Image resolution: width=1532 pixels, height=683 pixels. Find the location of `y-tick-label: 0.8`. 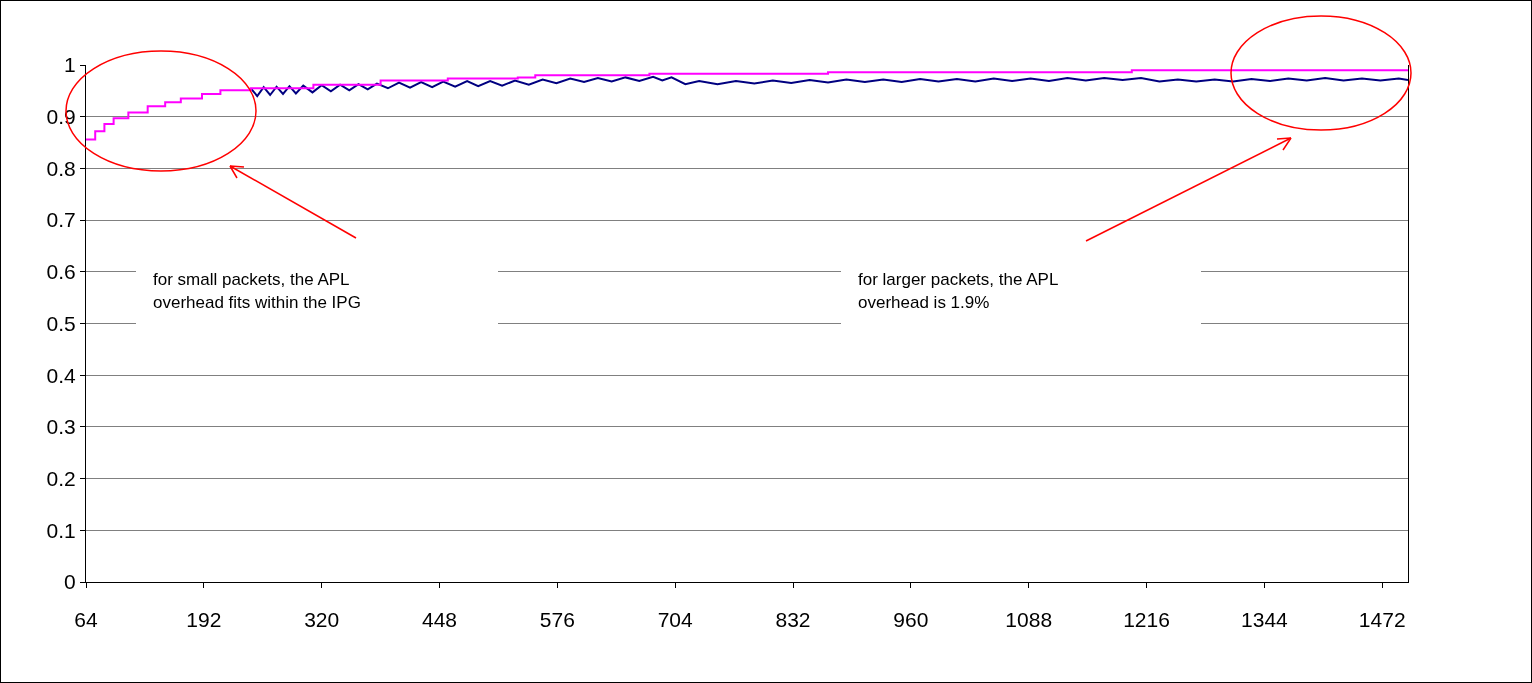

y-tick-label: 0.8 is located at coordinates (61, 168).